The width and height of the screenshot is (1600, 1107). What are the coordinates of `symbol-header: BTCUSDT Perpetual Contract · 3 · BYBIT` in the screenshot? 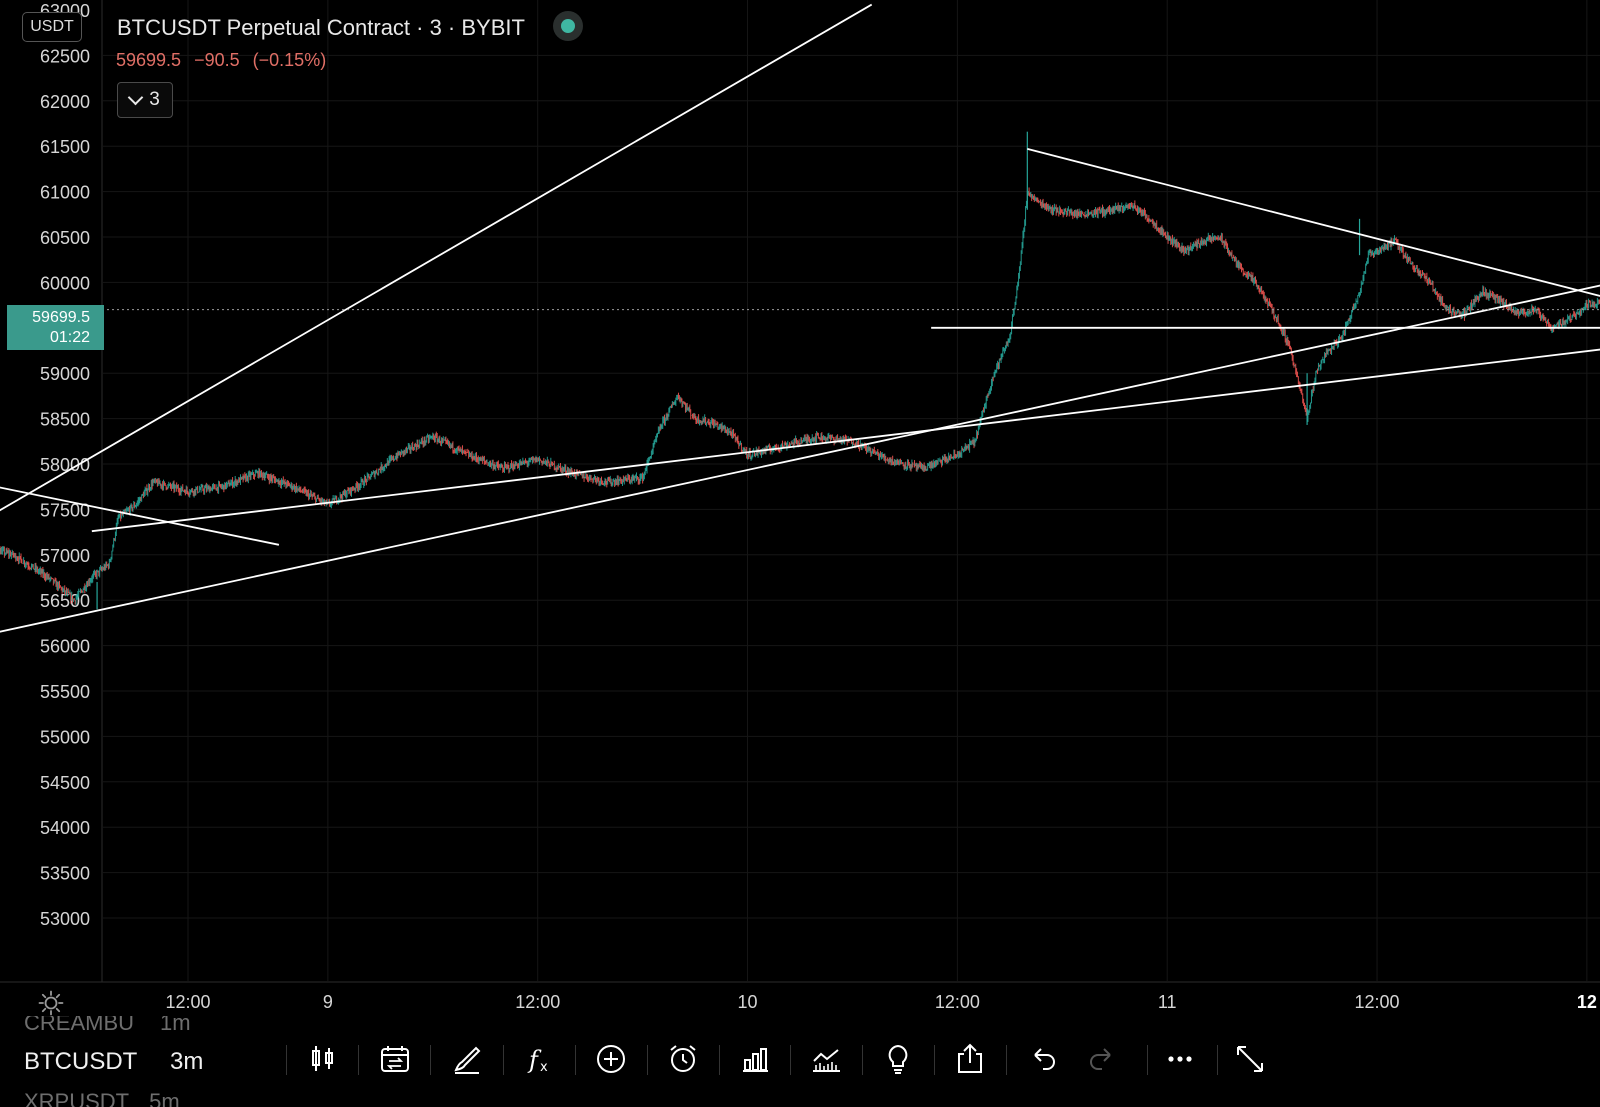 It's located at (350, 27).